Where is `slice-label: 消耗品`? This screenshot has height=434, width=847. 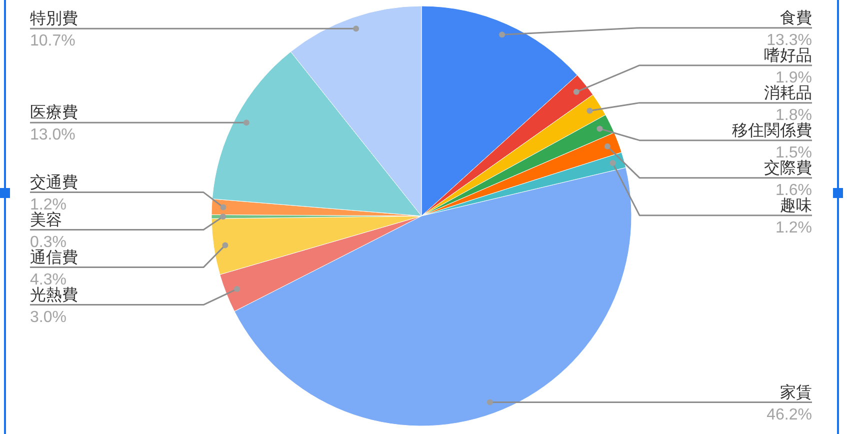
slice-label: 消耗品 is located at coordinates (788, 93).